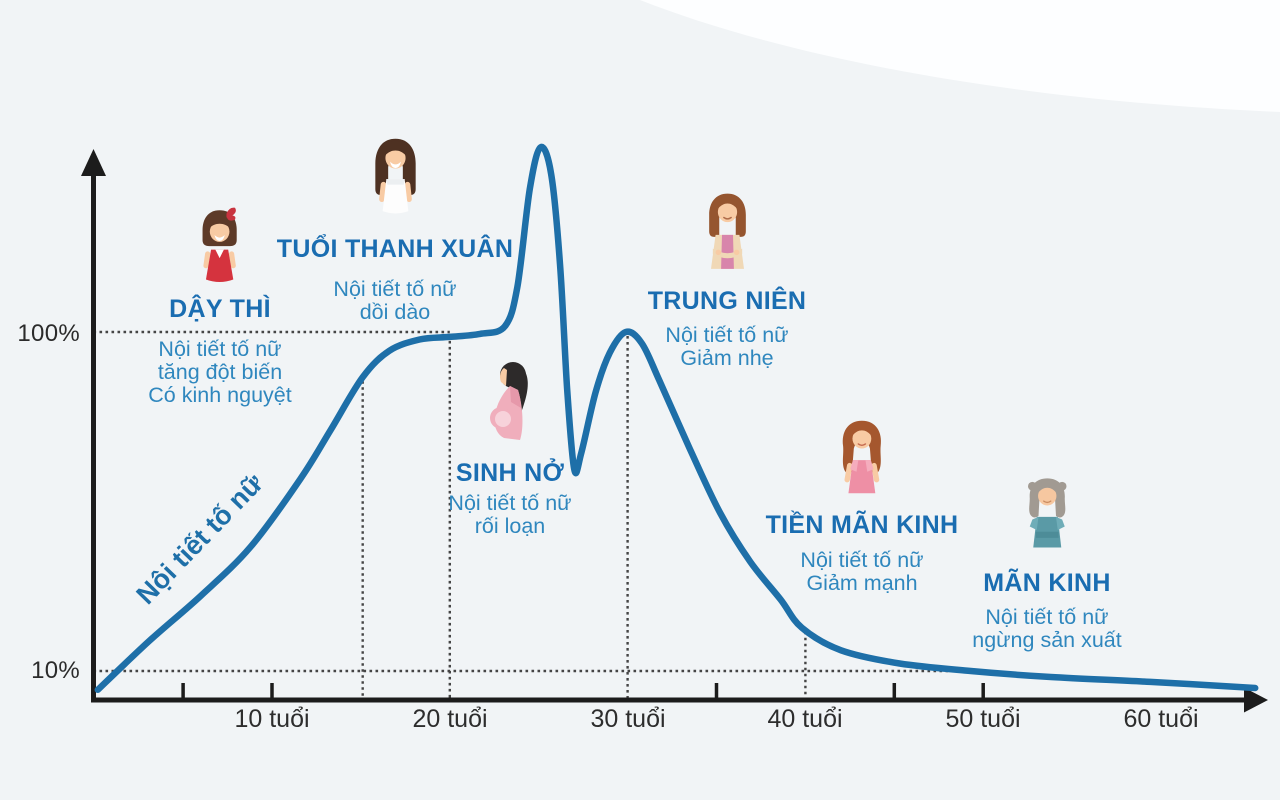 Image resolution: width=1280 pixels, height=800 pixels. Describe the element at coordinates (628, 719) in the screenshot. I see `x-axis-label-30: 30 tuổi` at that location.